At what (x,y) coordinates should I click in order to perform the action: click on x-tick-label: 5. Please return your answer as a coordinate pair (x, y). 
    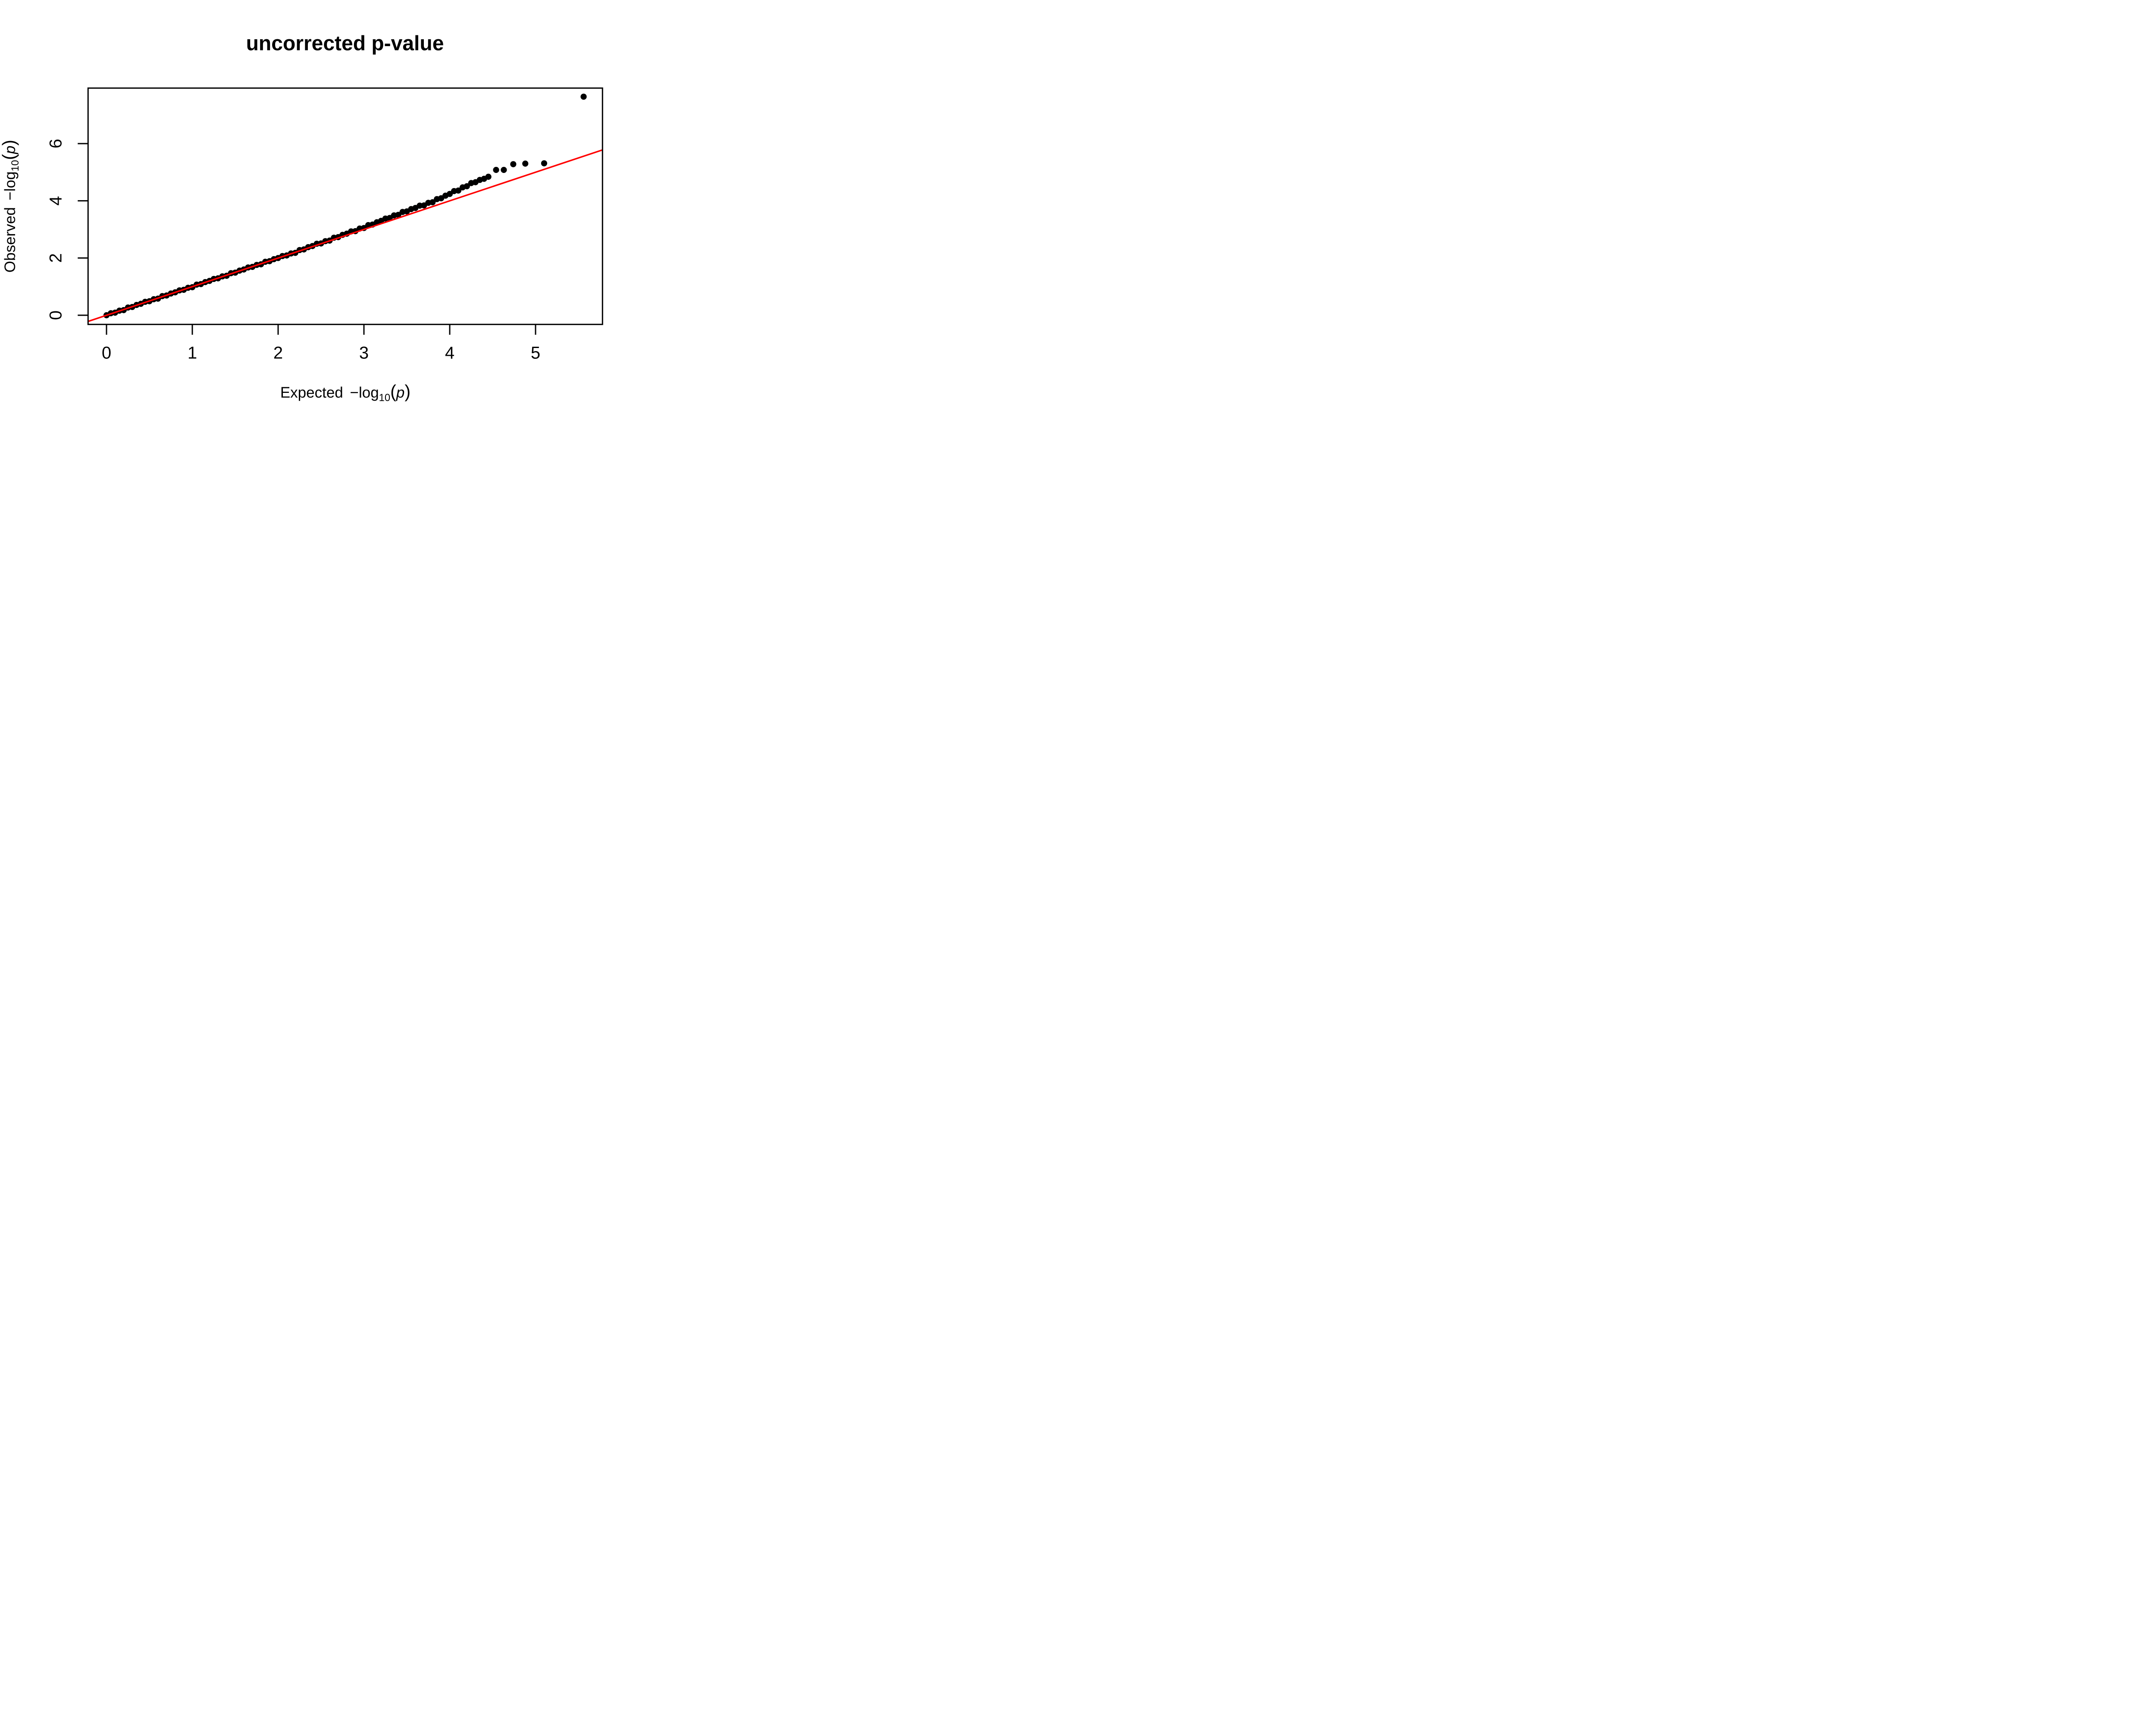
    Looking at the image, I should click on (535, 353).